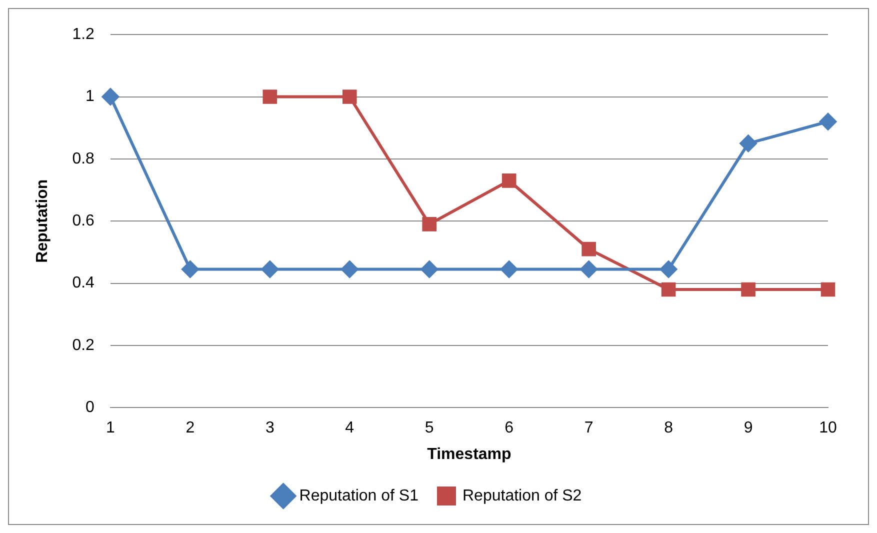  I want to click on x-tick-label: 2, so click(190, 428).